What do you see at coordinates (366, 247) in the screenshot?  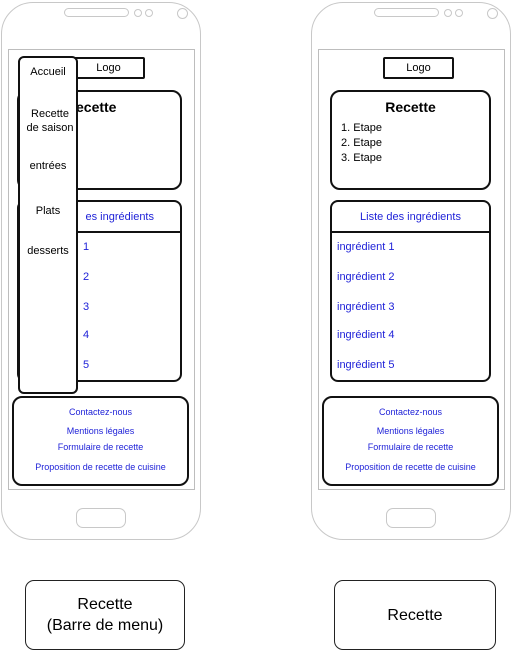 I see `ingredient-item: ingrédient 1` at bounding box center [366, 247].